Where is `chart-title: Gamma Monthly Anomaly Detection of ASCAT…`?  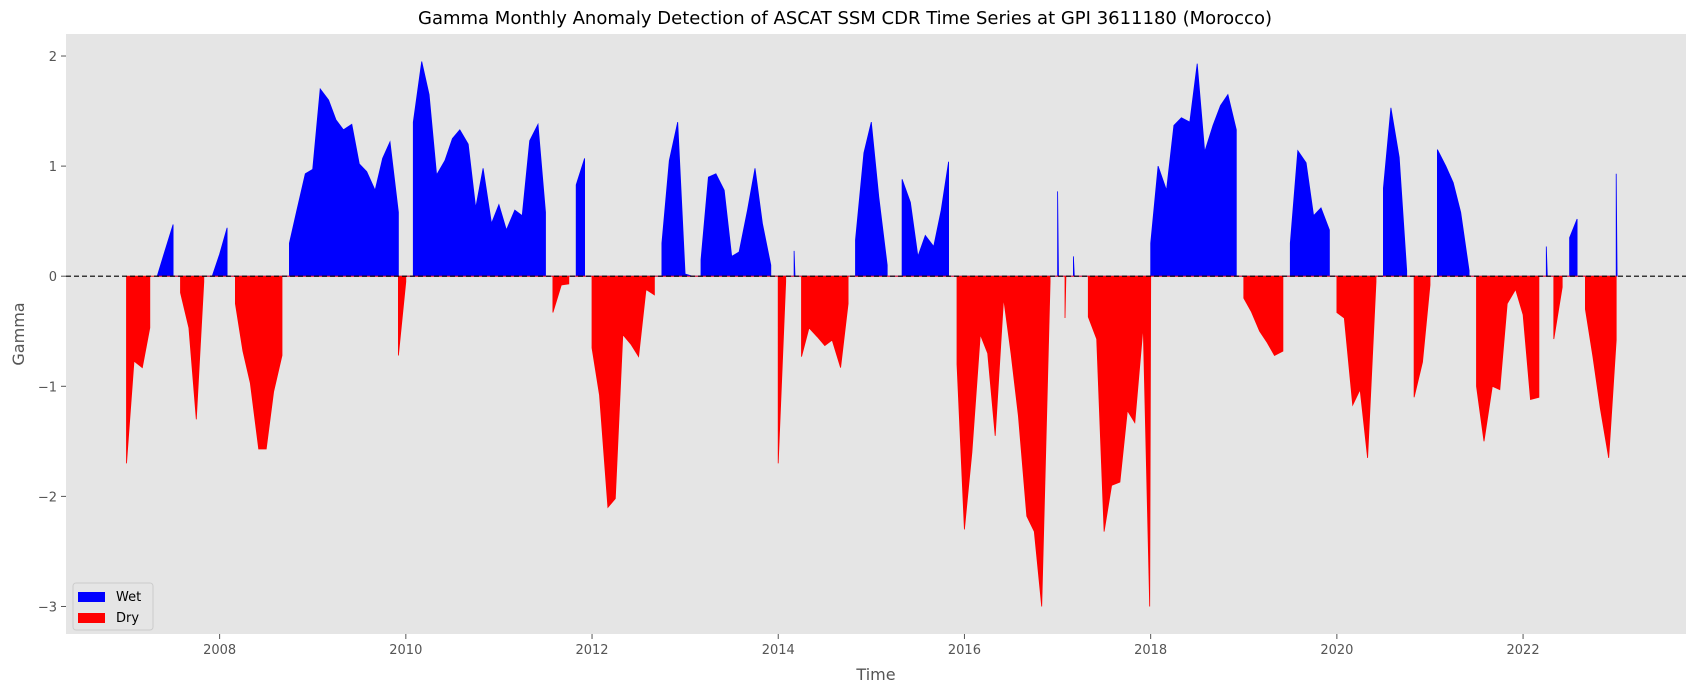 chart-title: Gamma Monthly Anomaly Detection of ASCAT… is located at coordinates (845, 18).